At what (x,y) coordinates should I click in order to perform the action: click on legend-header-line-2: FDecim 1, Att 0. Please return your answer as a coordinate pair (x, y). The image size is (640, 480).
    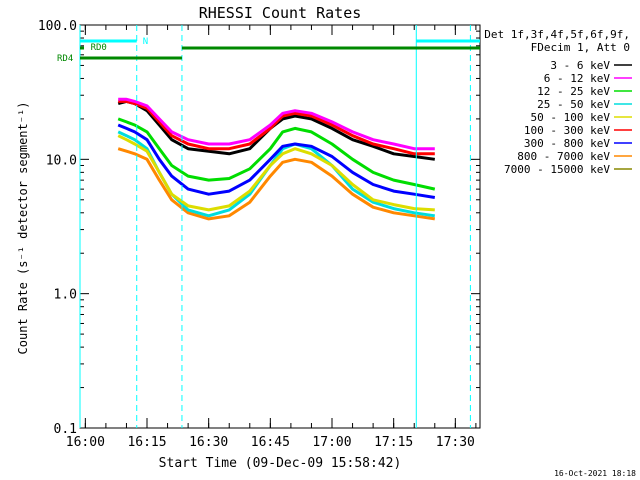
    Looking at the image, I should click on (580, 47).